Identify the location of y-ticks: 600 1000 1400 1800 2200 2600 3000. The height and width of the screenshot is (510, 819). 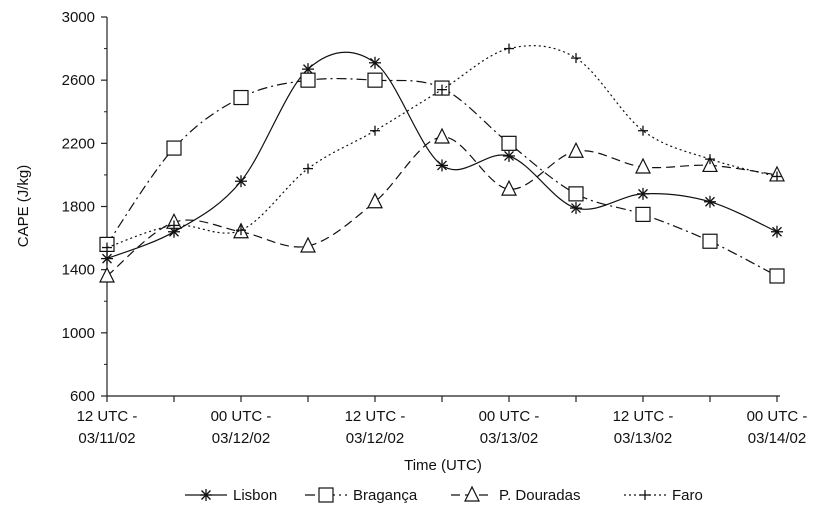
(84, 207).